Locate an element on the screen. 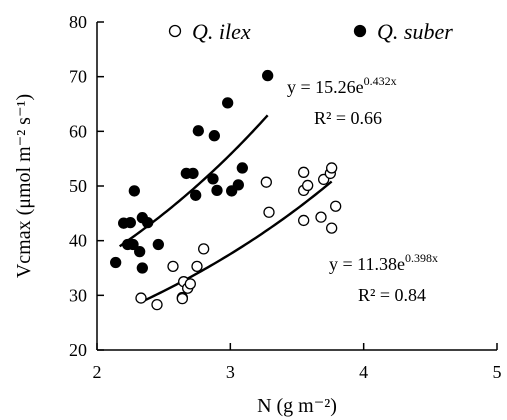 The image size is (507, 420). y-tick-label: 80 is located at coordinates (78, 22).